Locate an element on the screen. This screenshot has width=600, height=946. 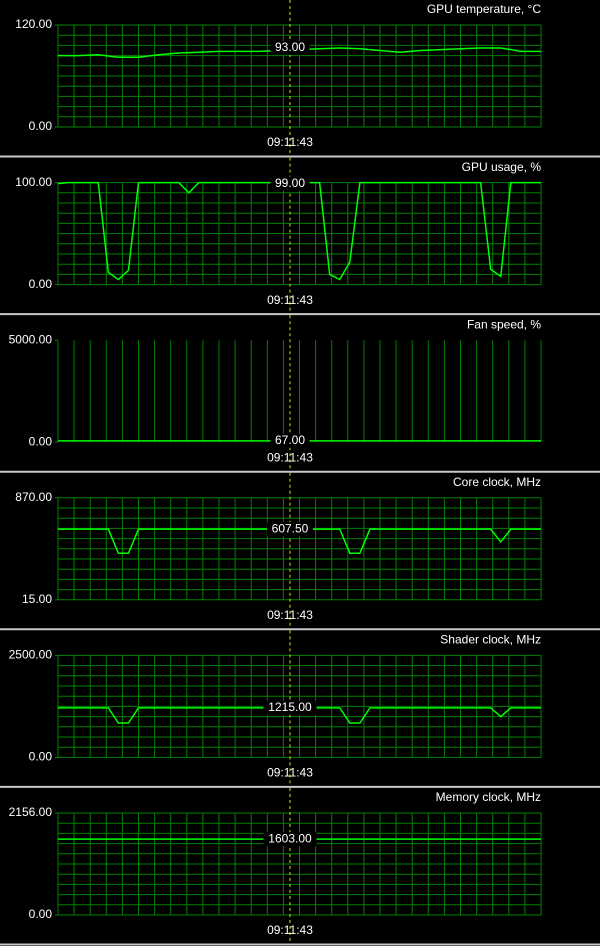
y-tick-label: 870.00 is located at coordinates (33, 497).